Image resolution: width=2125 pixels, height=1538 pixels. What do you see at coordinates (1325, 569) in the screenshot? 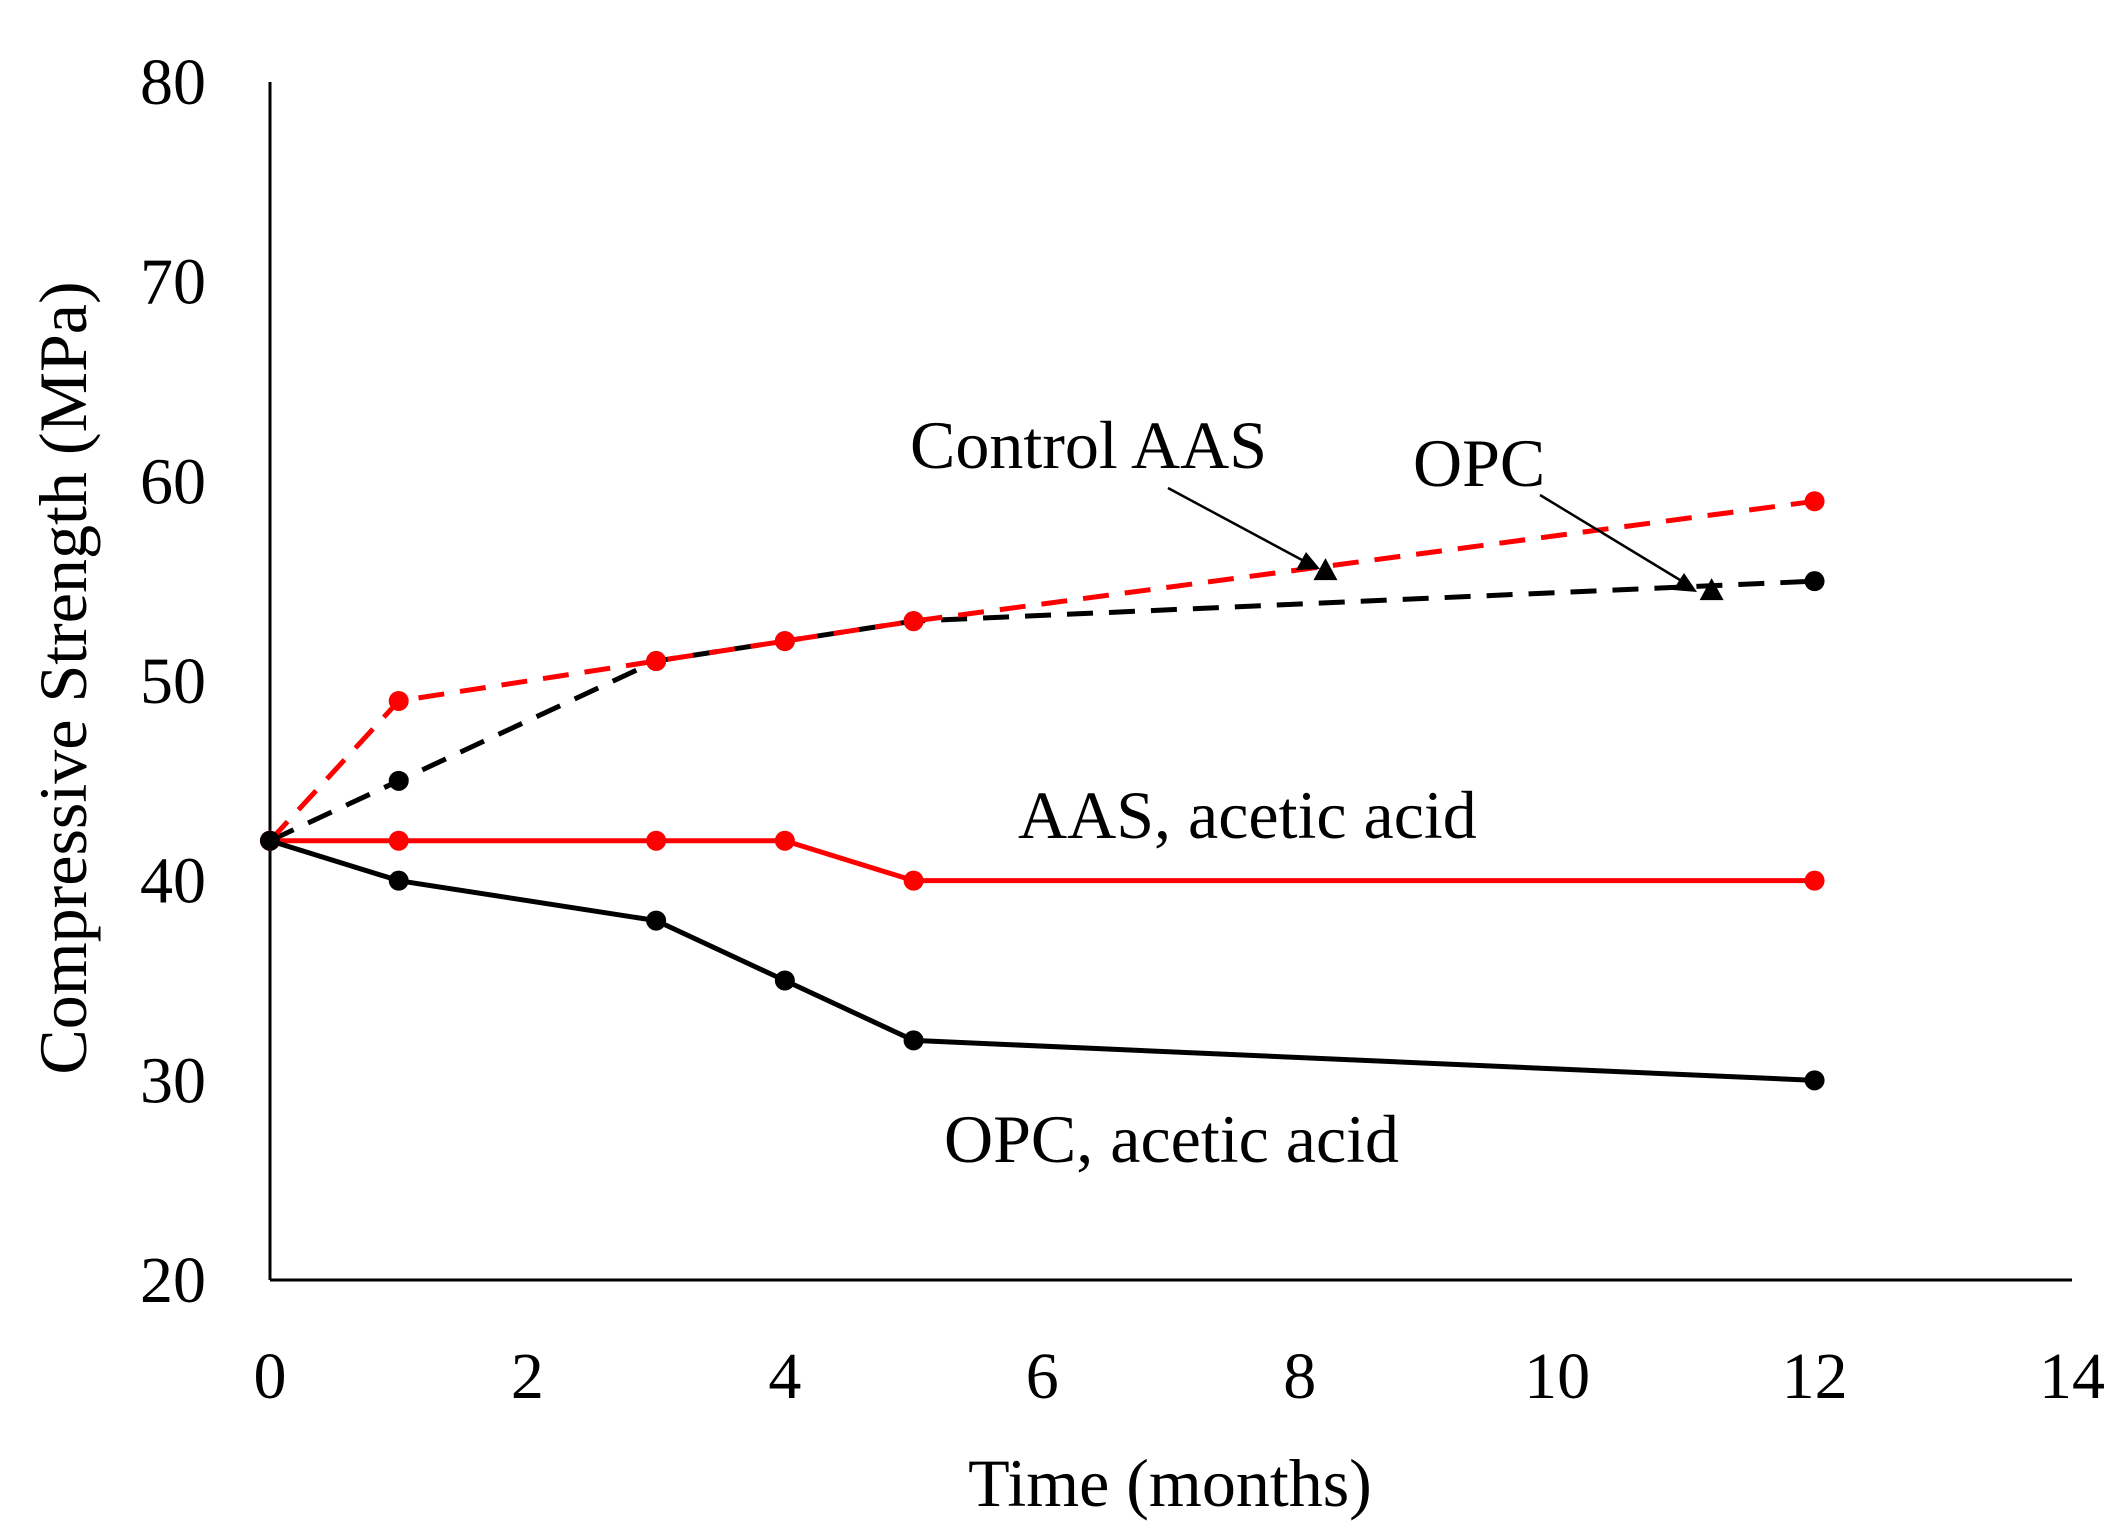
I see `annotation-marker-control-aas` at bounding box center [1325, 569].